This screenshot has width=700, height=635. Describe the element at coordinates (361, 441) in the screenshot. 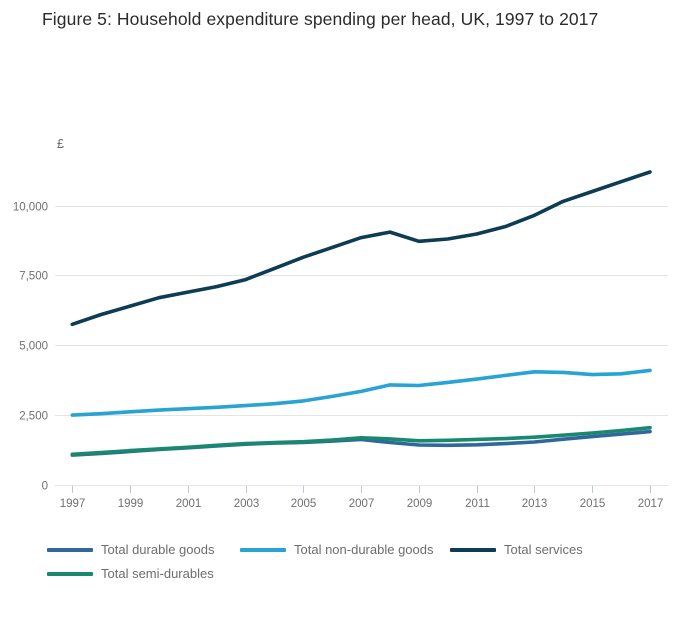

I see `series-line-total-semi-durables` at that location.